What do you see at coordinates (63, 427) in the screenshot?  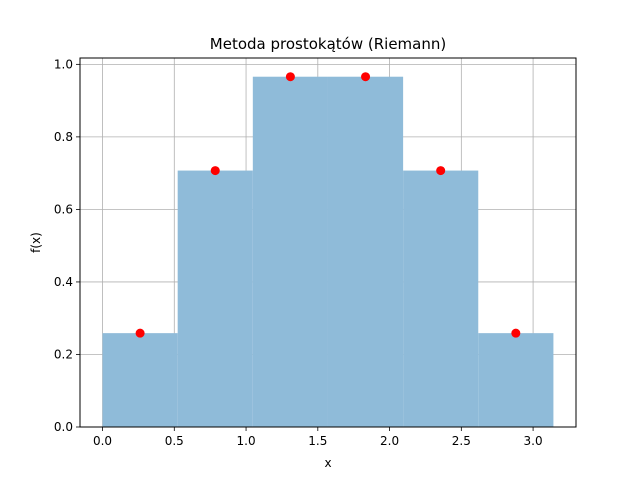 I see `y-tick-label: 0.0` at bounding box center [63, 427].